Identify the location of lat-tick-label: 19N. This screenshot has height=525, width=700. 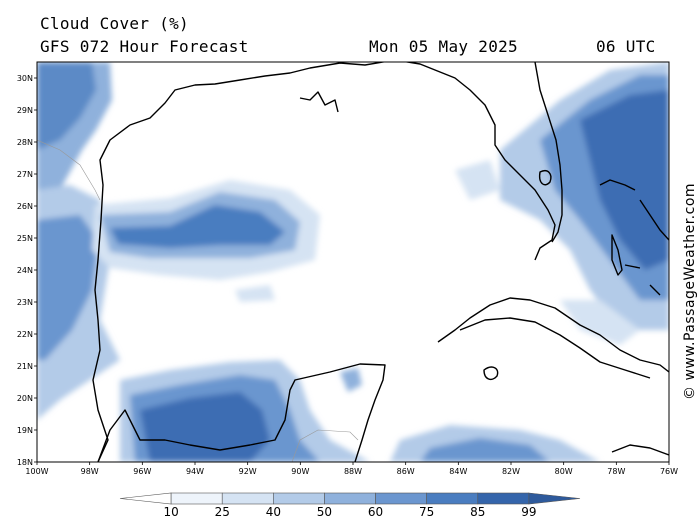
(25, 430).